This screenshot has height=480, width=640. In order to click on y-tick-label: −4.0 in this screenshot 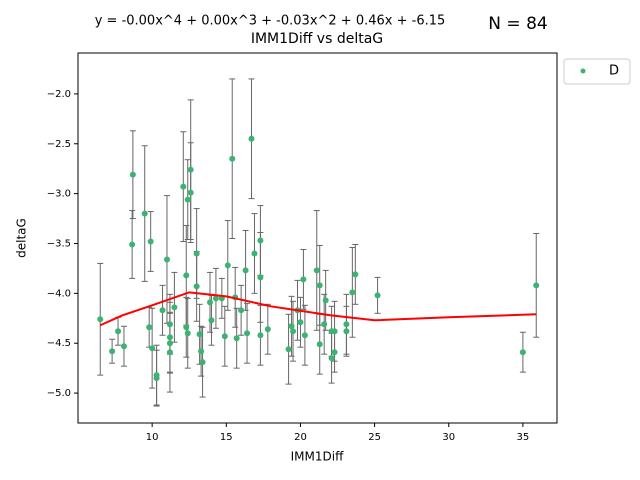, I will do `click(59, 293)`.